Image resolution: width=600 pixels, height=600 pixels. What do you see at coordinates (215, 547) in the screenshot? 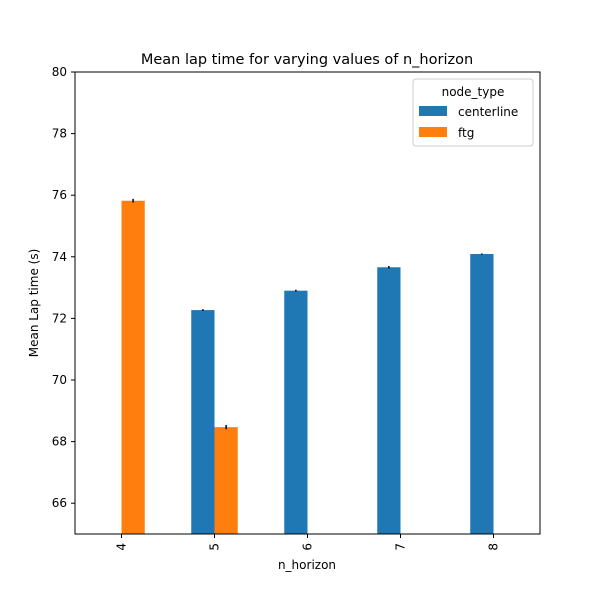
I see `x-tick-label: 5` at bounding box center [215, 547].